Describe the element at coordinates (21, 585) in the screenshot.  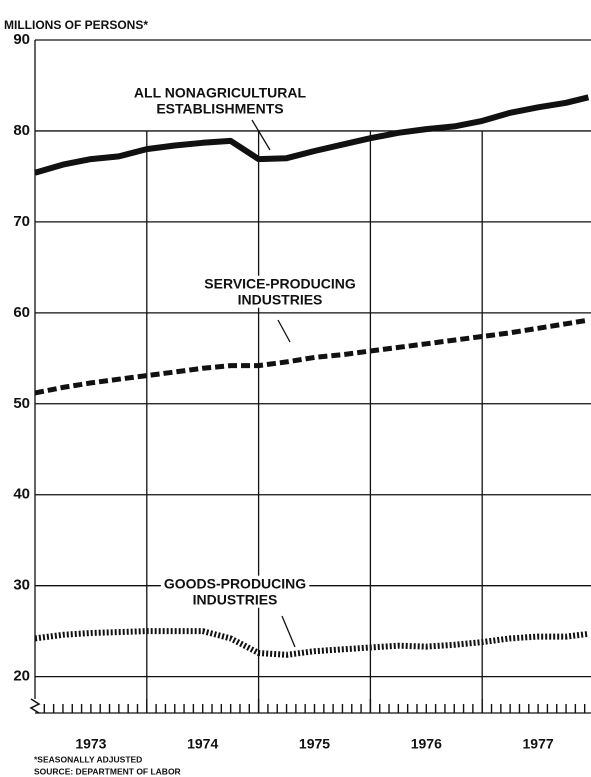
I see `y-tick-label: 30` at that location.